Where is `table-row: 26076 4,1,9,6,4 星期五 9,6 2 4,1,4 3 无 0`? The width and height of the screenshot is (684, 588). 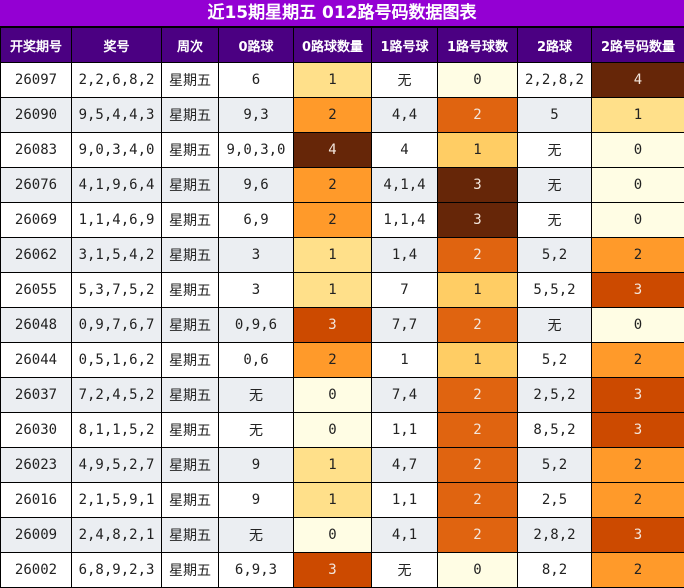 table-row: 26076 4,1,9,6,4 星期五 9,6 2 4,1,4 3 无 0 is located at coordinates (342, 185).